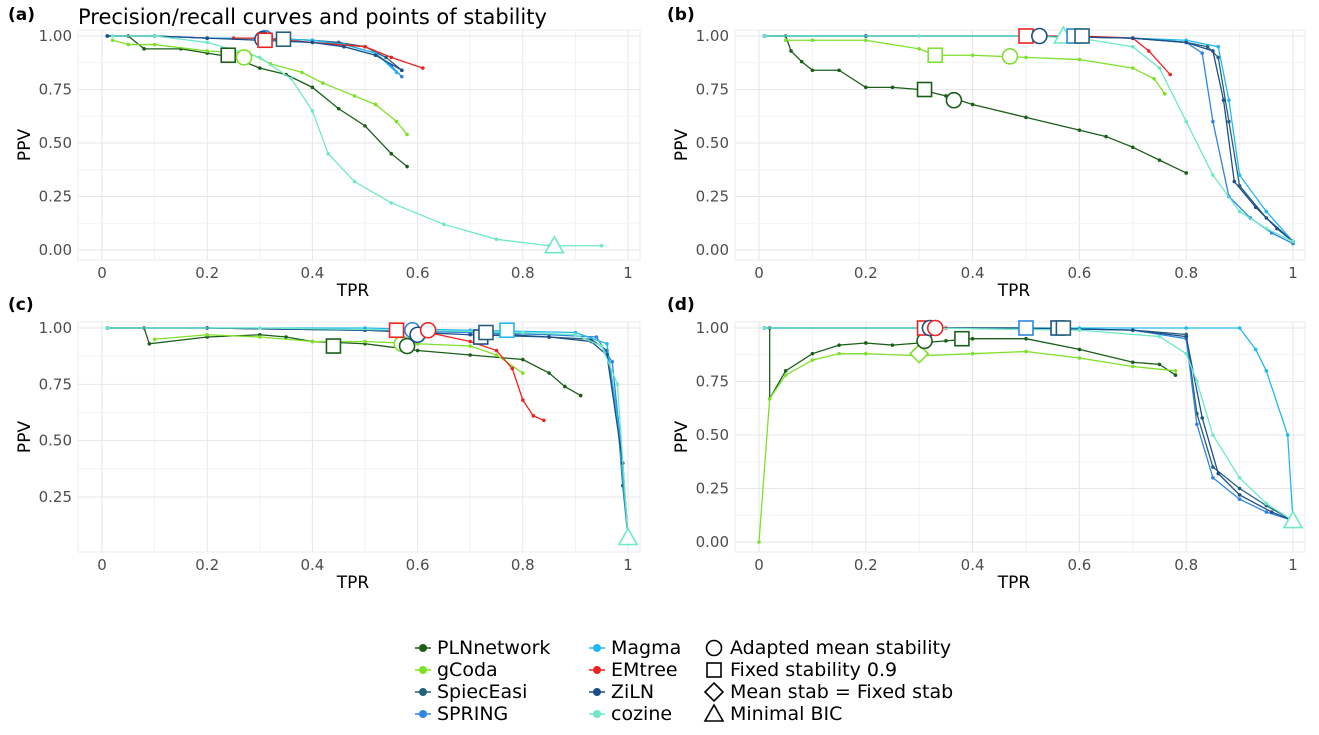  I want to click on y-tick-label: 0.00, so click(712, 542).